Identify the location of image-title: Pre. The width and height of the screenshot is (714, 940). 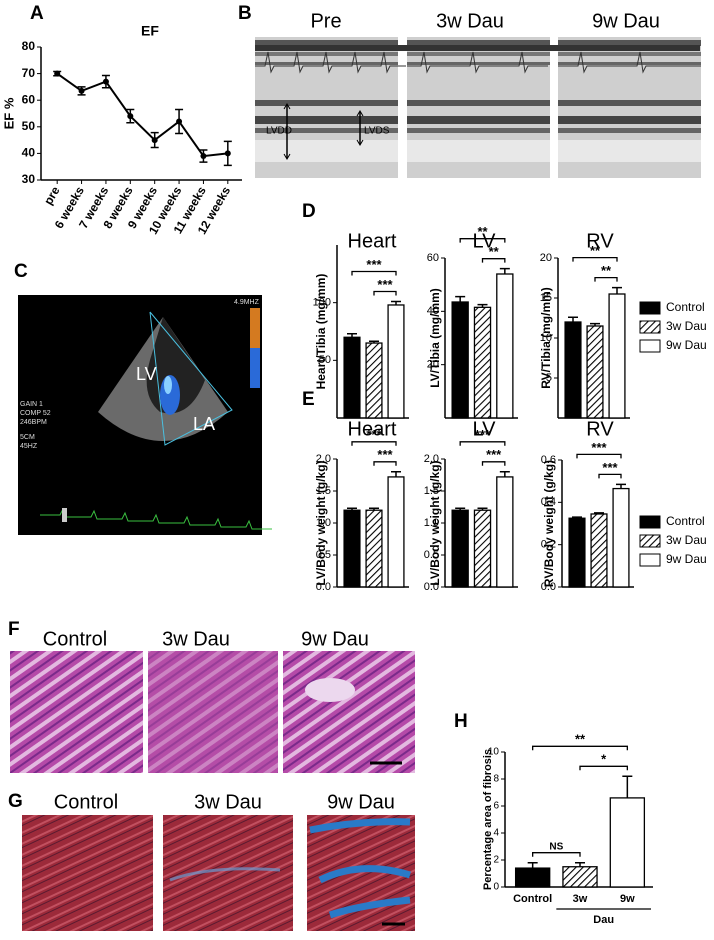
(325, 21).